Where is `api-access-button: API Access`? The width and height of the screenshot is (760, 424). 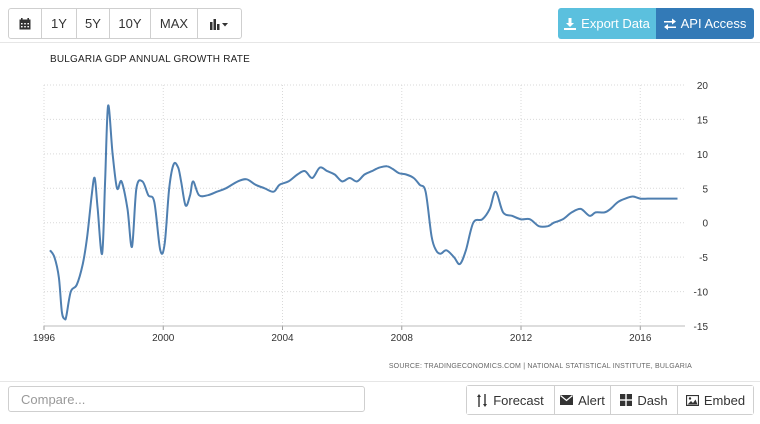 api-access-button: API Access is located at coordinates (705, 23).